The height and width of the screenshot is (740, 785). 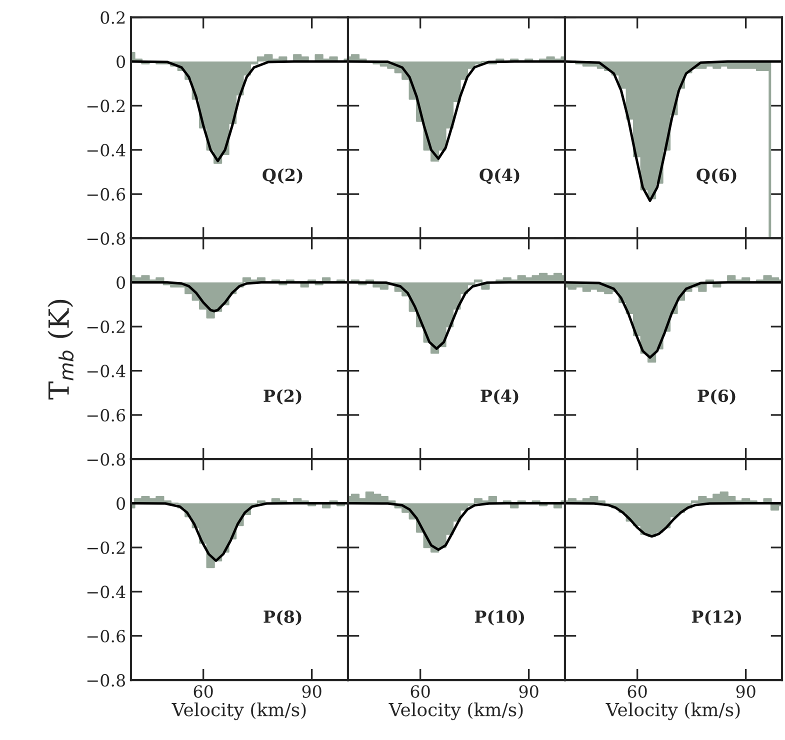 I want to click on y-tick-label: 0.2, so click(x=112, y=17).